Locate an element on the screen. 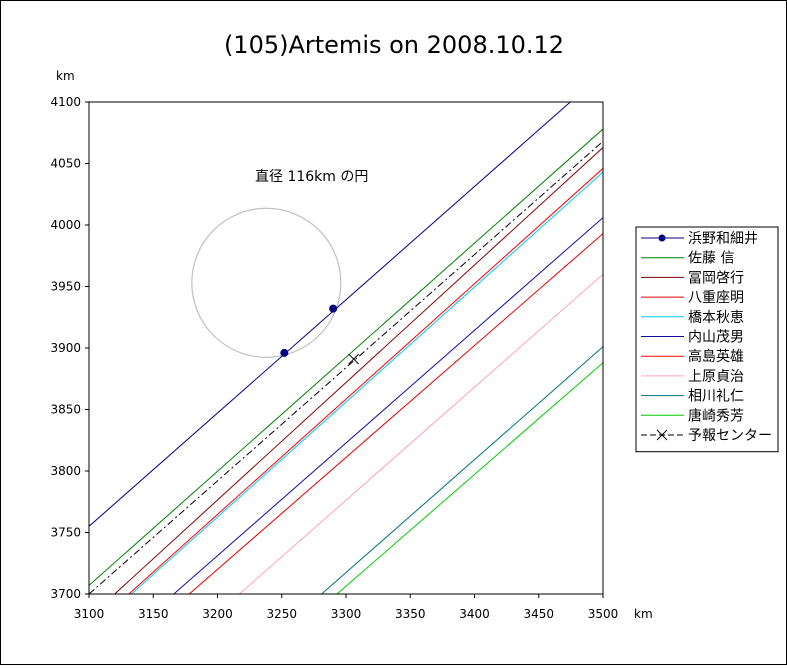  legend-label-9: 唐崎秀芳 is located at coordinates (716, 415).